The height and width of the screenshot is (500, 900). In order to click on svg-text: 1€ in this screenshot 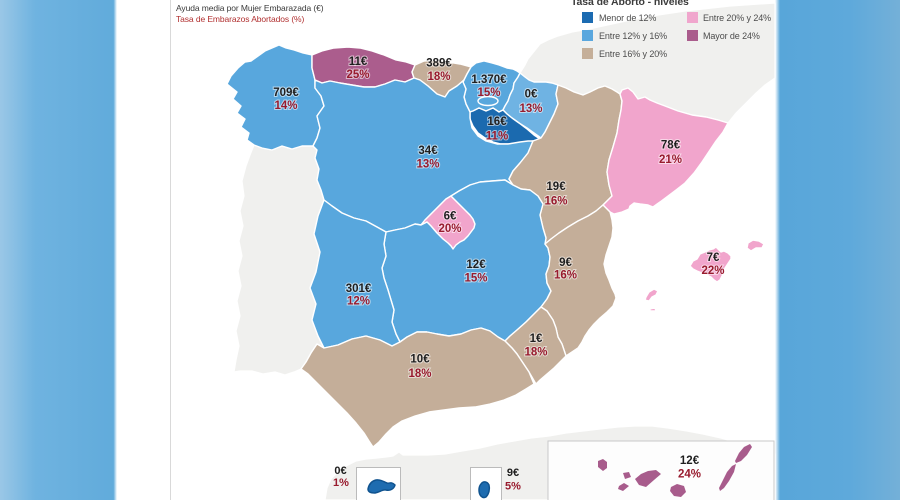, I will do `click(536, 339)`.